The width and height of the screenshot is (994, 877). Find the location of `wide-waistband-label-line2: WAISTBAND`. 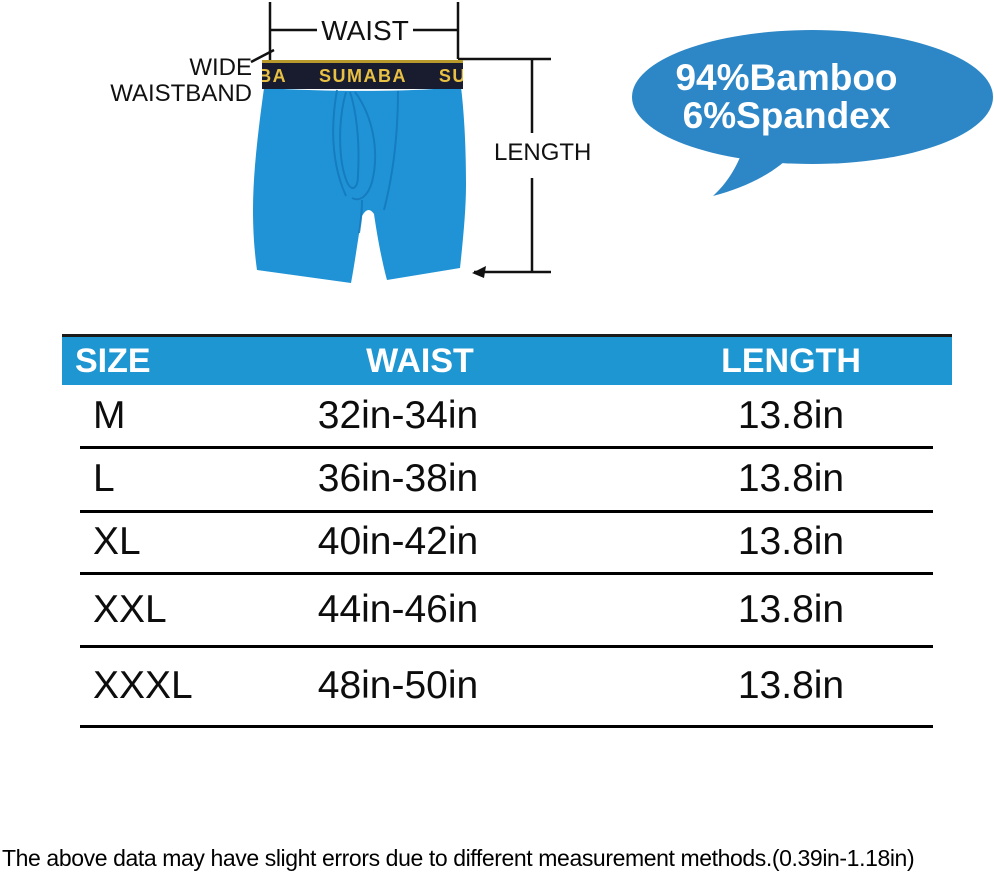

wide-waistband-label-line2: WAISTBAND is located at coordinates (181, 93).